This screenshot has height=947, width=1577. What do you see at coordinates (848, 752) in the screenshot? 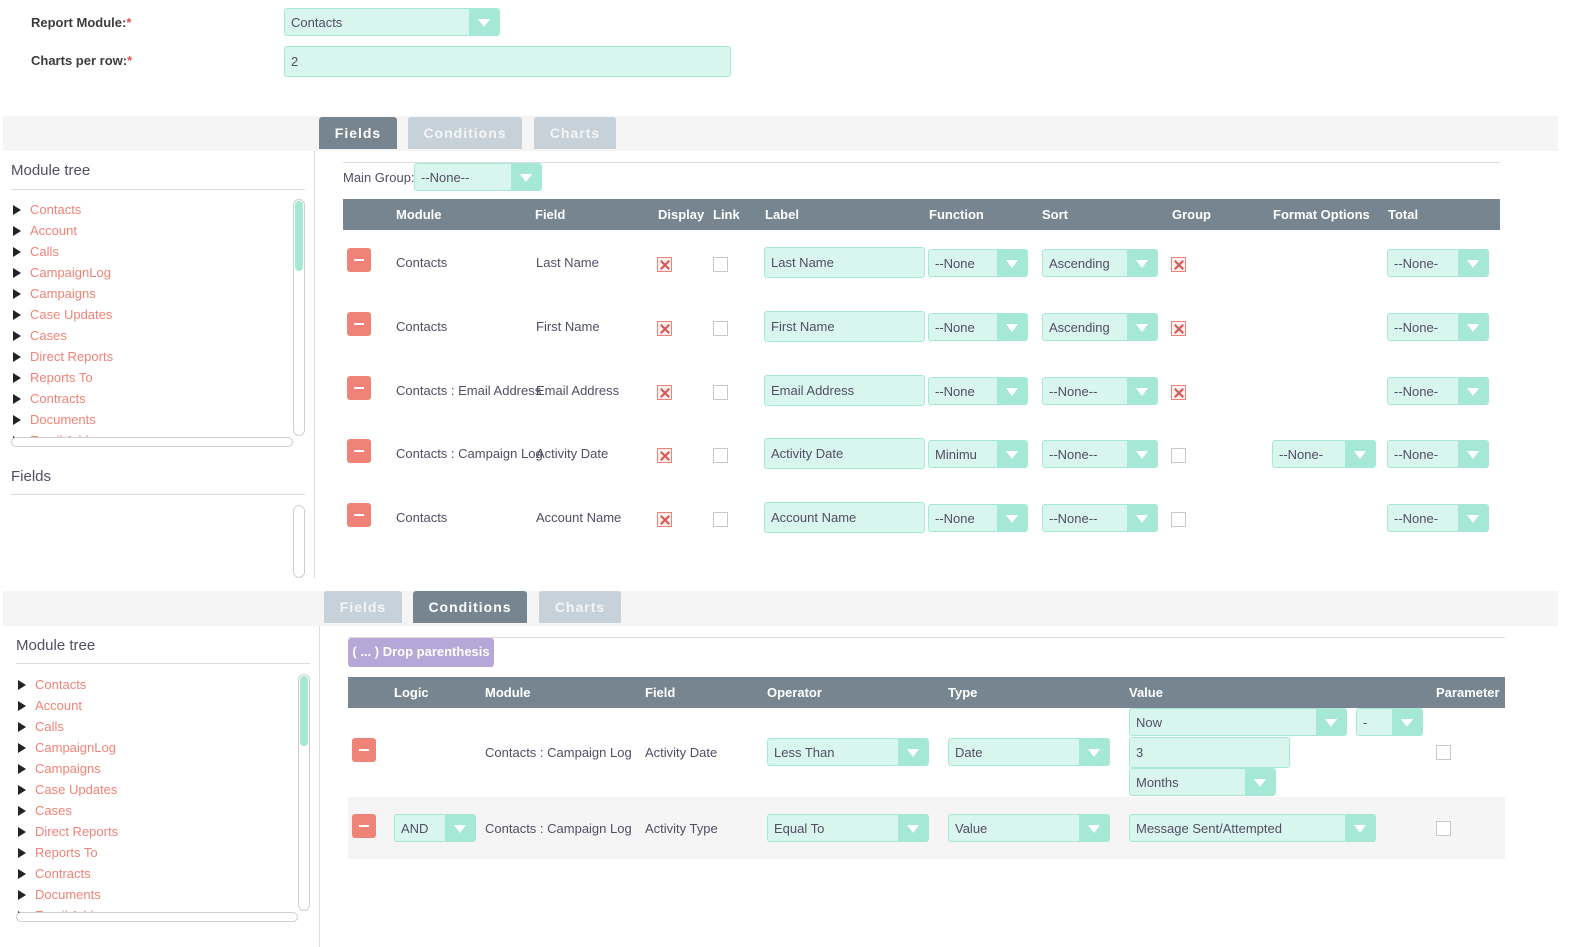
I see `operator-select: Less Than` at bounding box center [848, 752].